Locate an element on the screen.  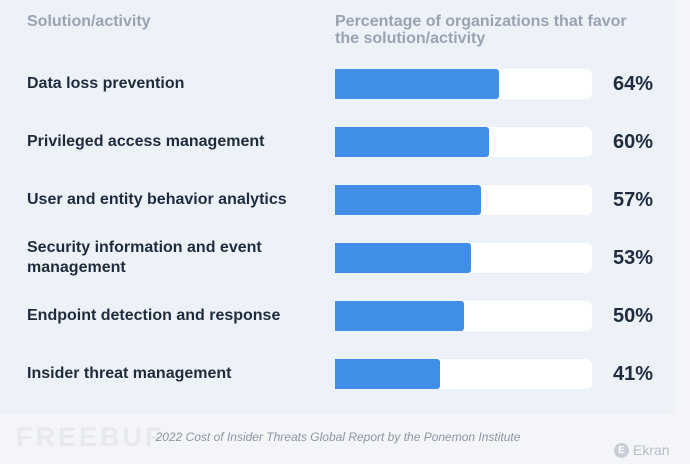
value-label: 53% is located at coordinates (633, 258).